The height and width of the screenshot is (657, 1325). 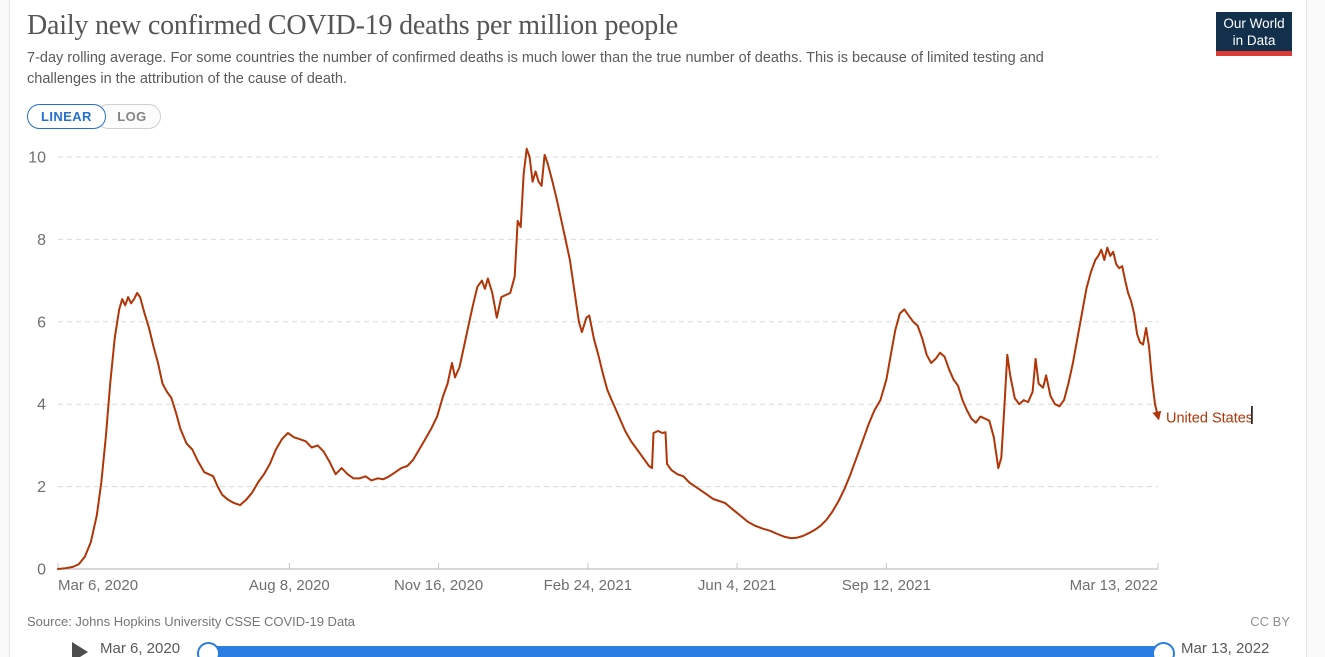 I want to click on tab-linear: LINEAR, so click(x=66, y=116).